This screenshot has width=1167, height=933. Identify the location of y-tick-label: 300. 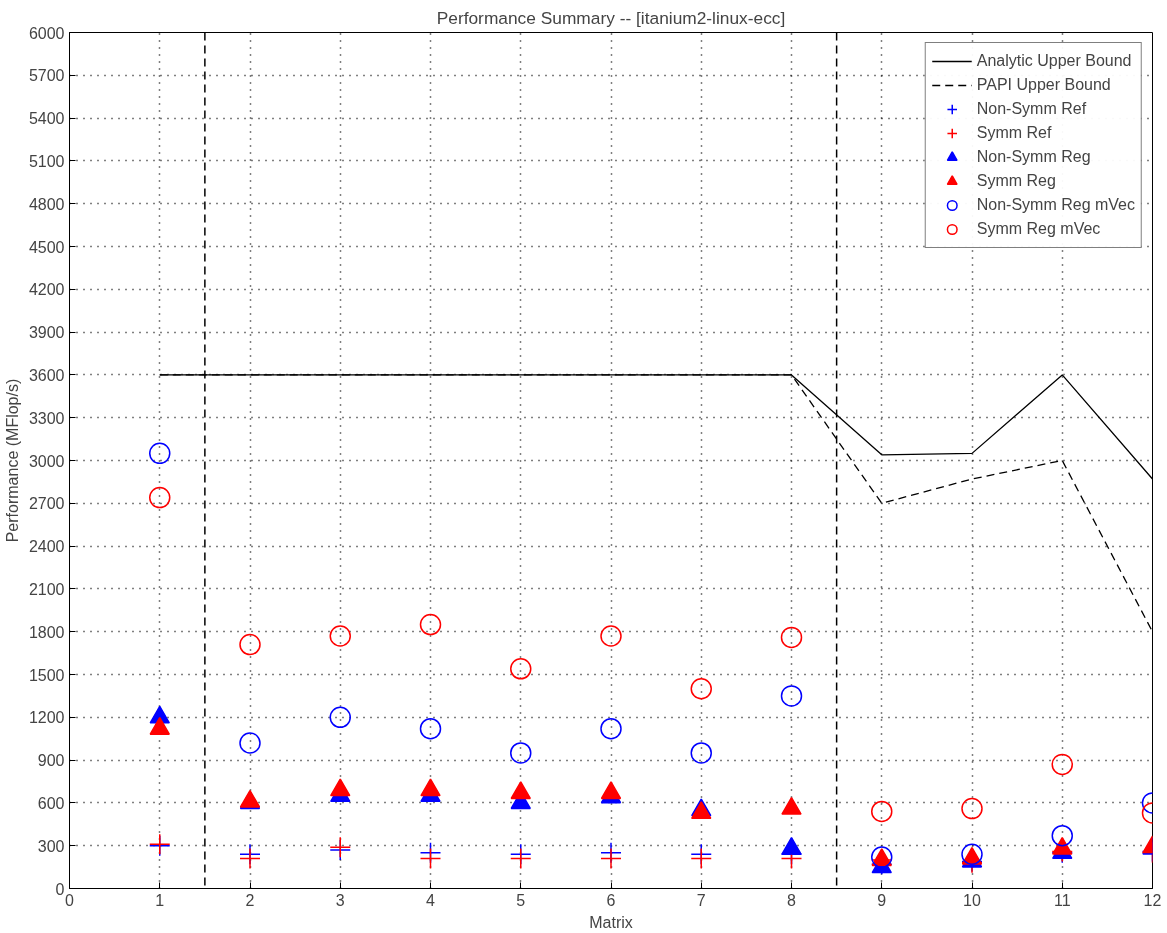
(51, 846).